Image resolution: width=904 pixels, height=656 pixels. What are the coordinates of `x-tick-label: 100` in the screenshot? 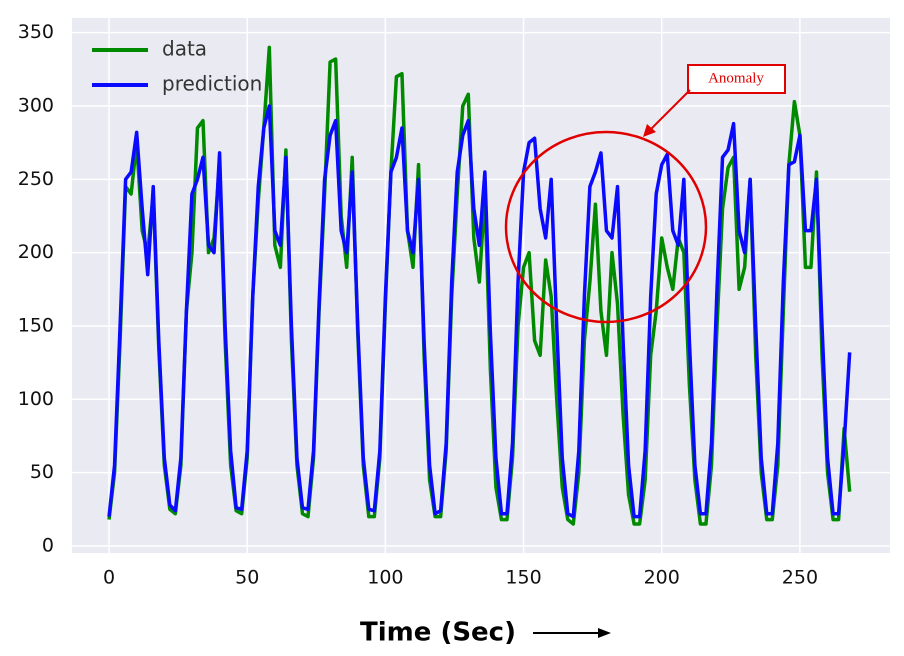 It's located at (385, 578).